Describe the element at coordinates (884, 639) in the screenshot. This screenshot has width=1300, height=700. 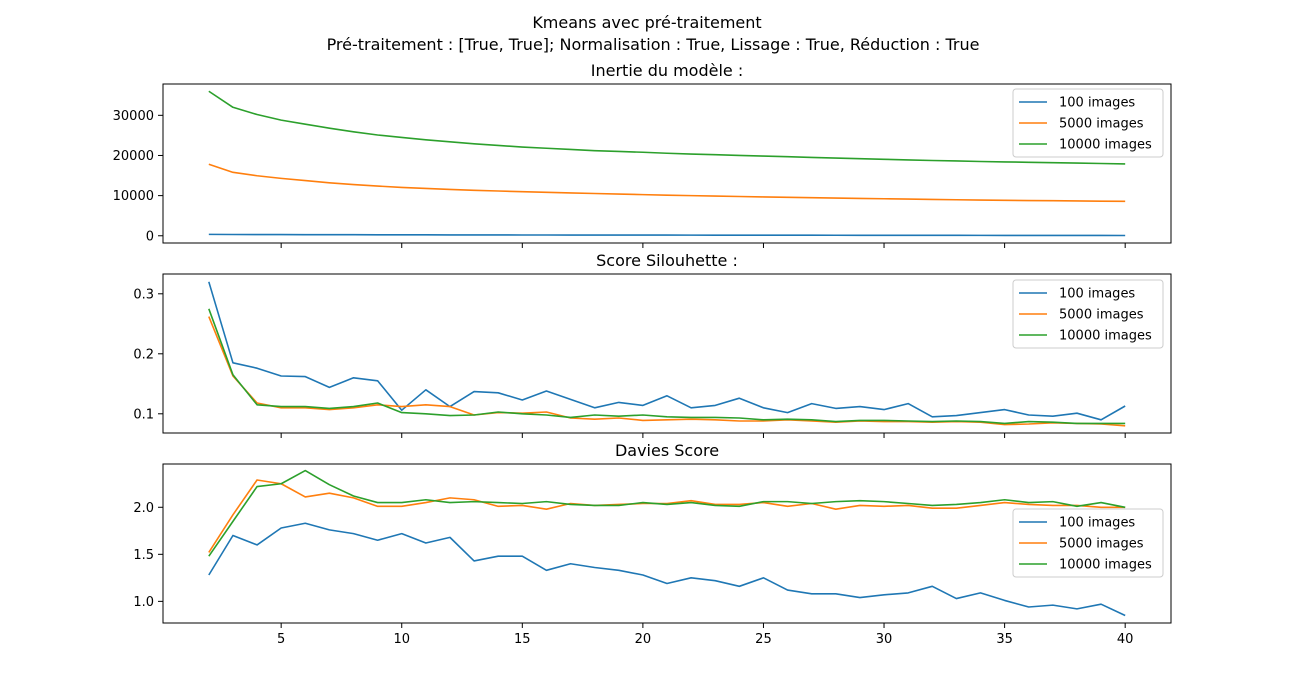
I see `x-tick-label: 30` at that location.